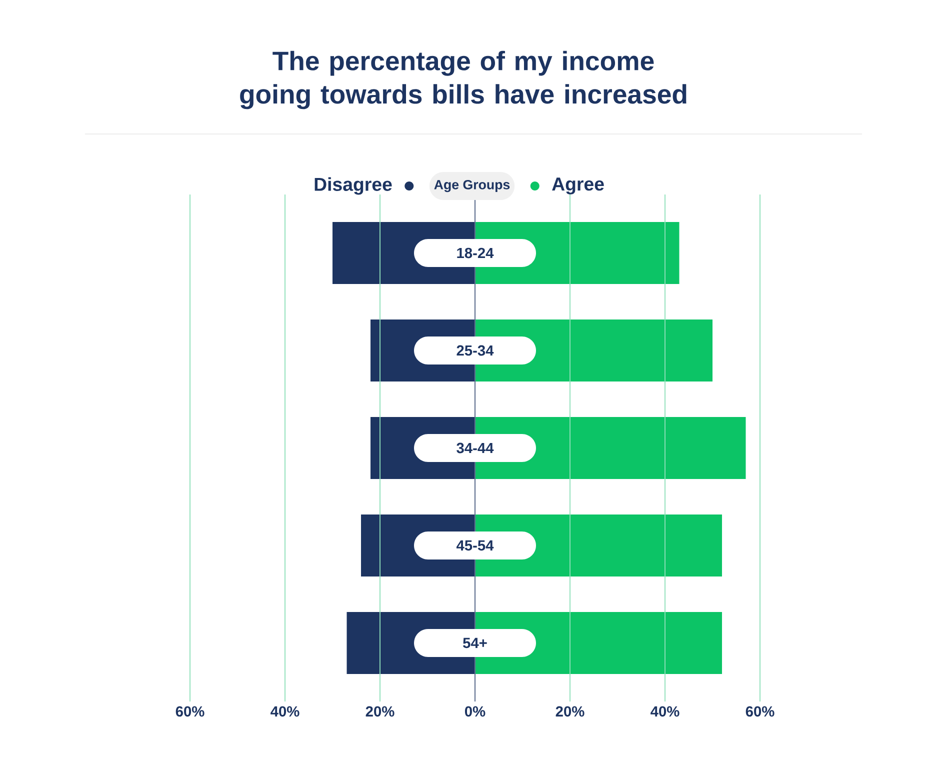  I want to click on y-tick-label: 54+, so click(475, 643).